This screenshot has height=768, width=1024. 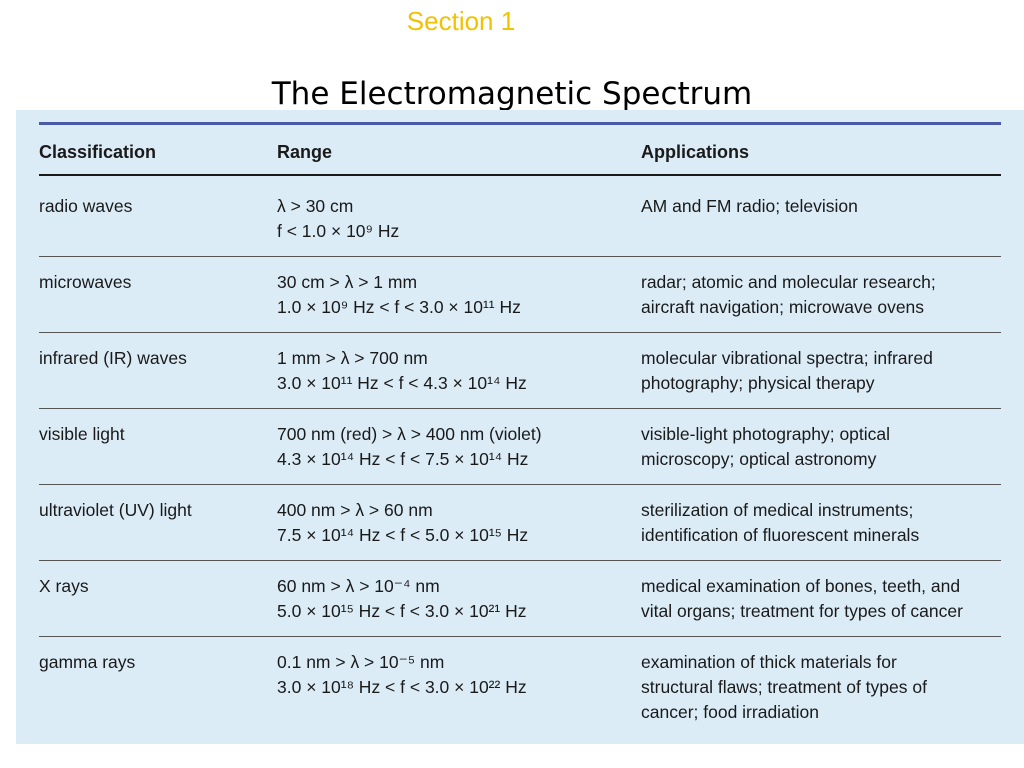 I want to click on row-range-frequency: 4.3 × 10¹⁴ Hz < f < 7.5 × 10¹⁴ Hz, so click(x=403, y=459).